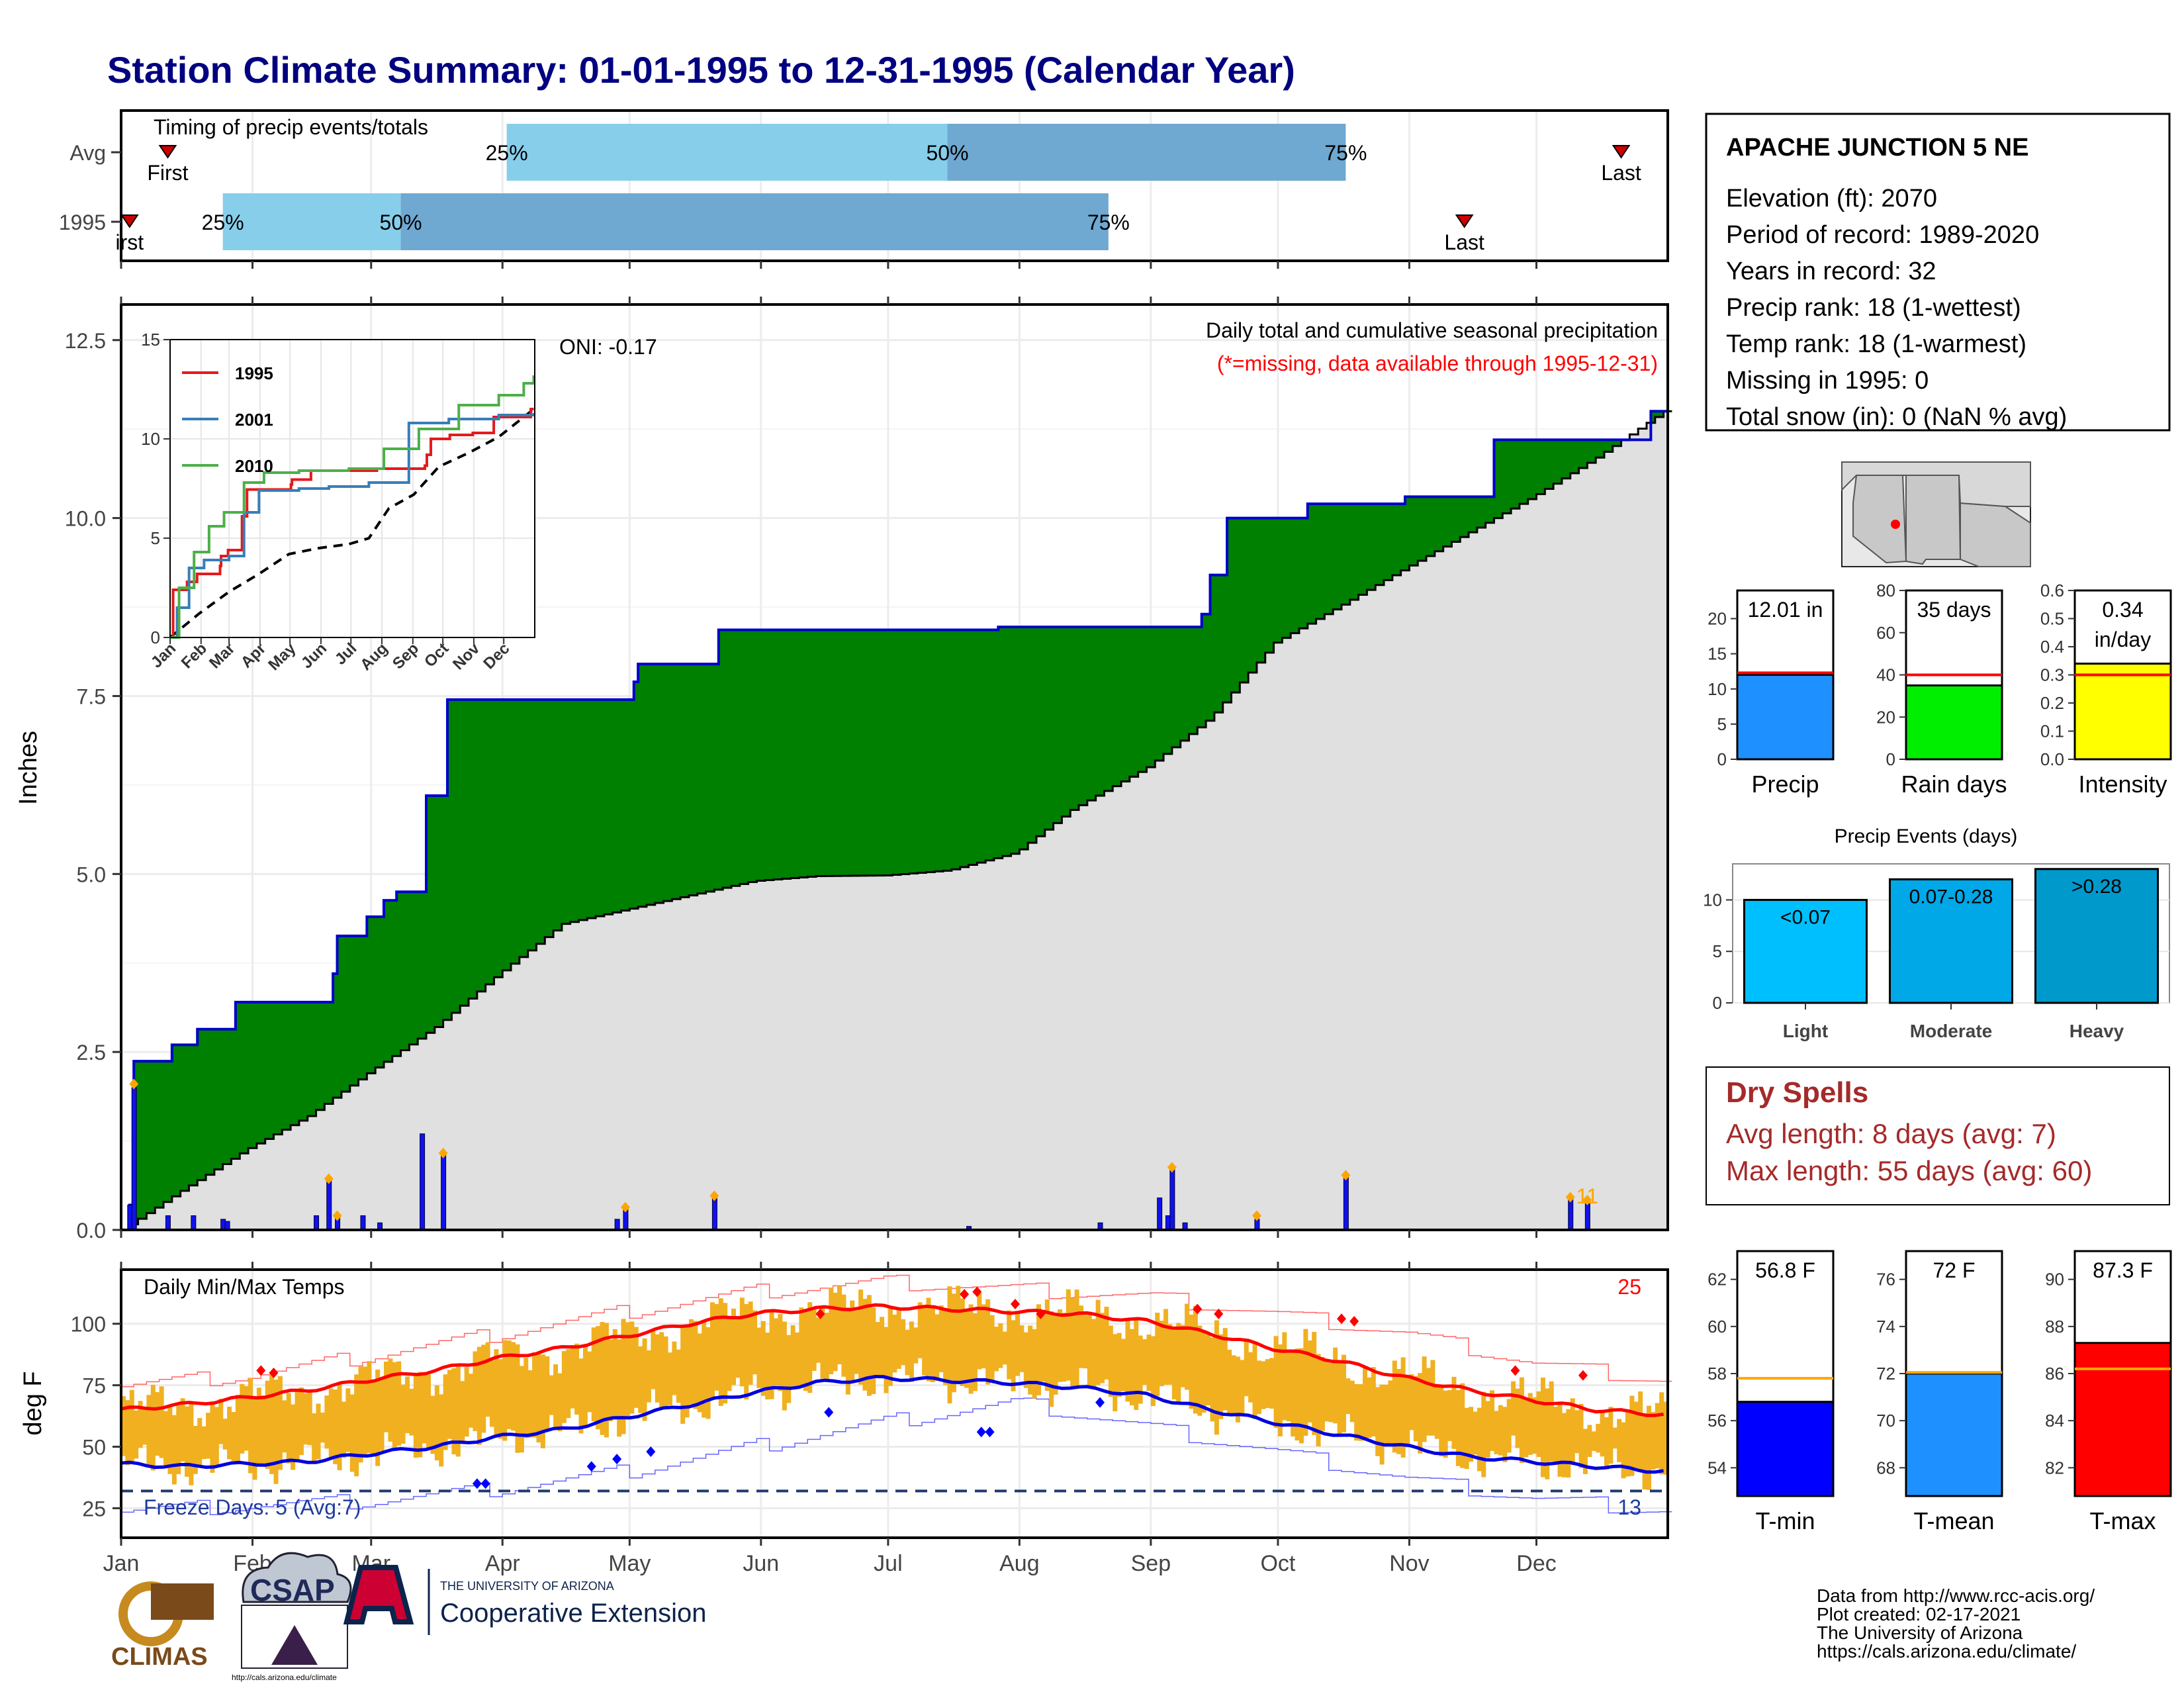  I want to click on inset-legend-label: 2001, so click(254, 420).